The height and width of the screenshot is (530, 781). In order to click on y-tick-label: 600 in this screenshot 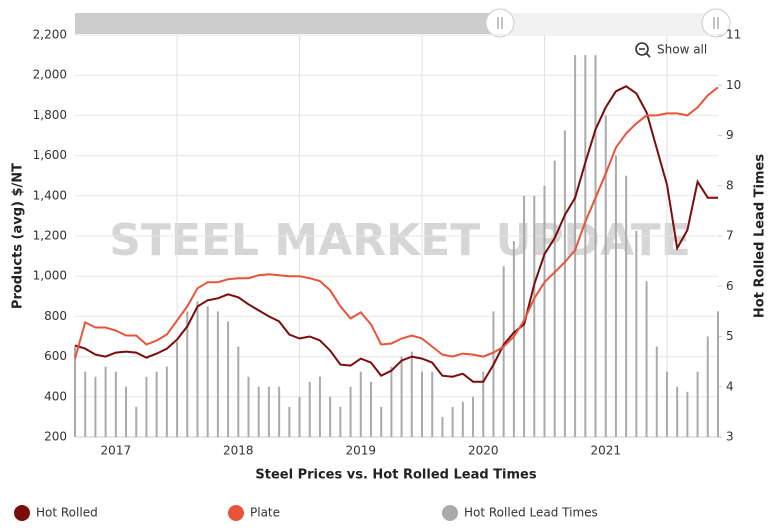, I will do `click(55, 356)`.